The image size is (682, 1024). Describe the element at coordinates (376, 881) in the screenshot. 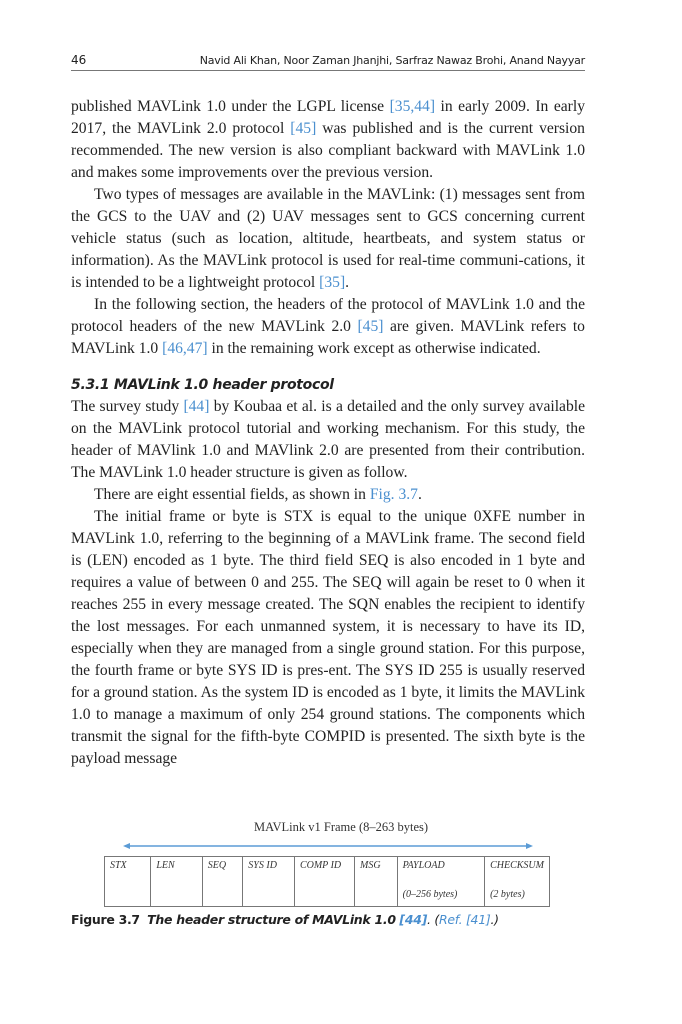

I see `frame-field: MSG` at that location.